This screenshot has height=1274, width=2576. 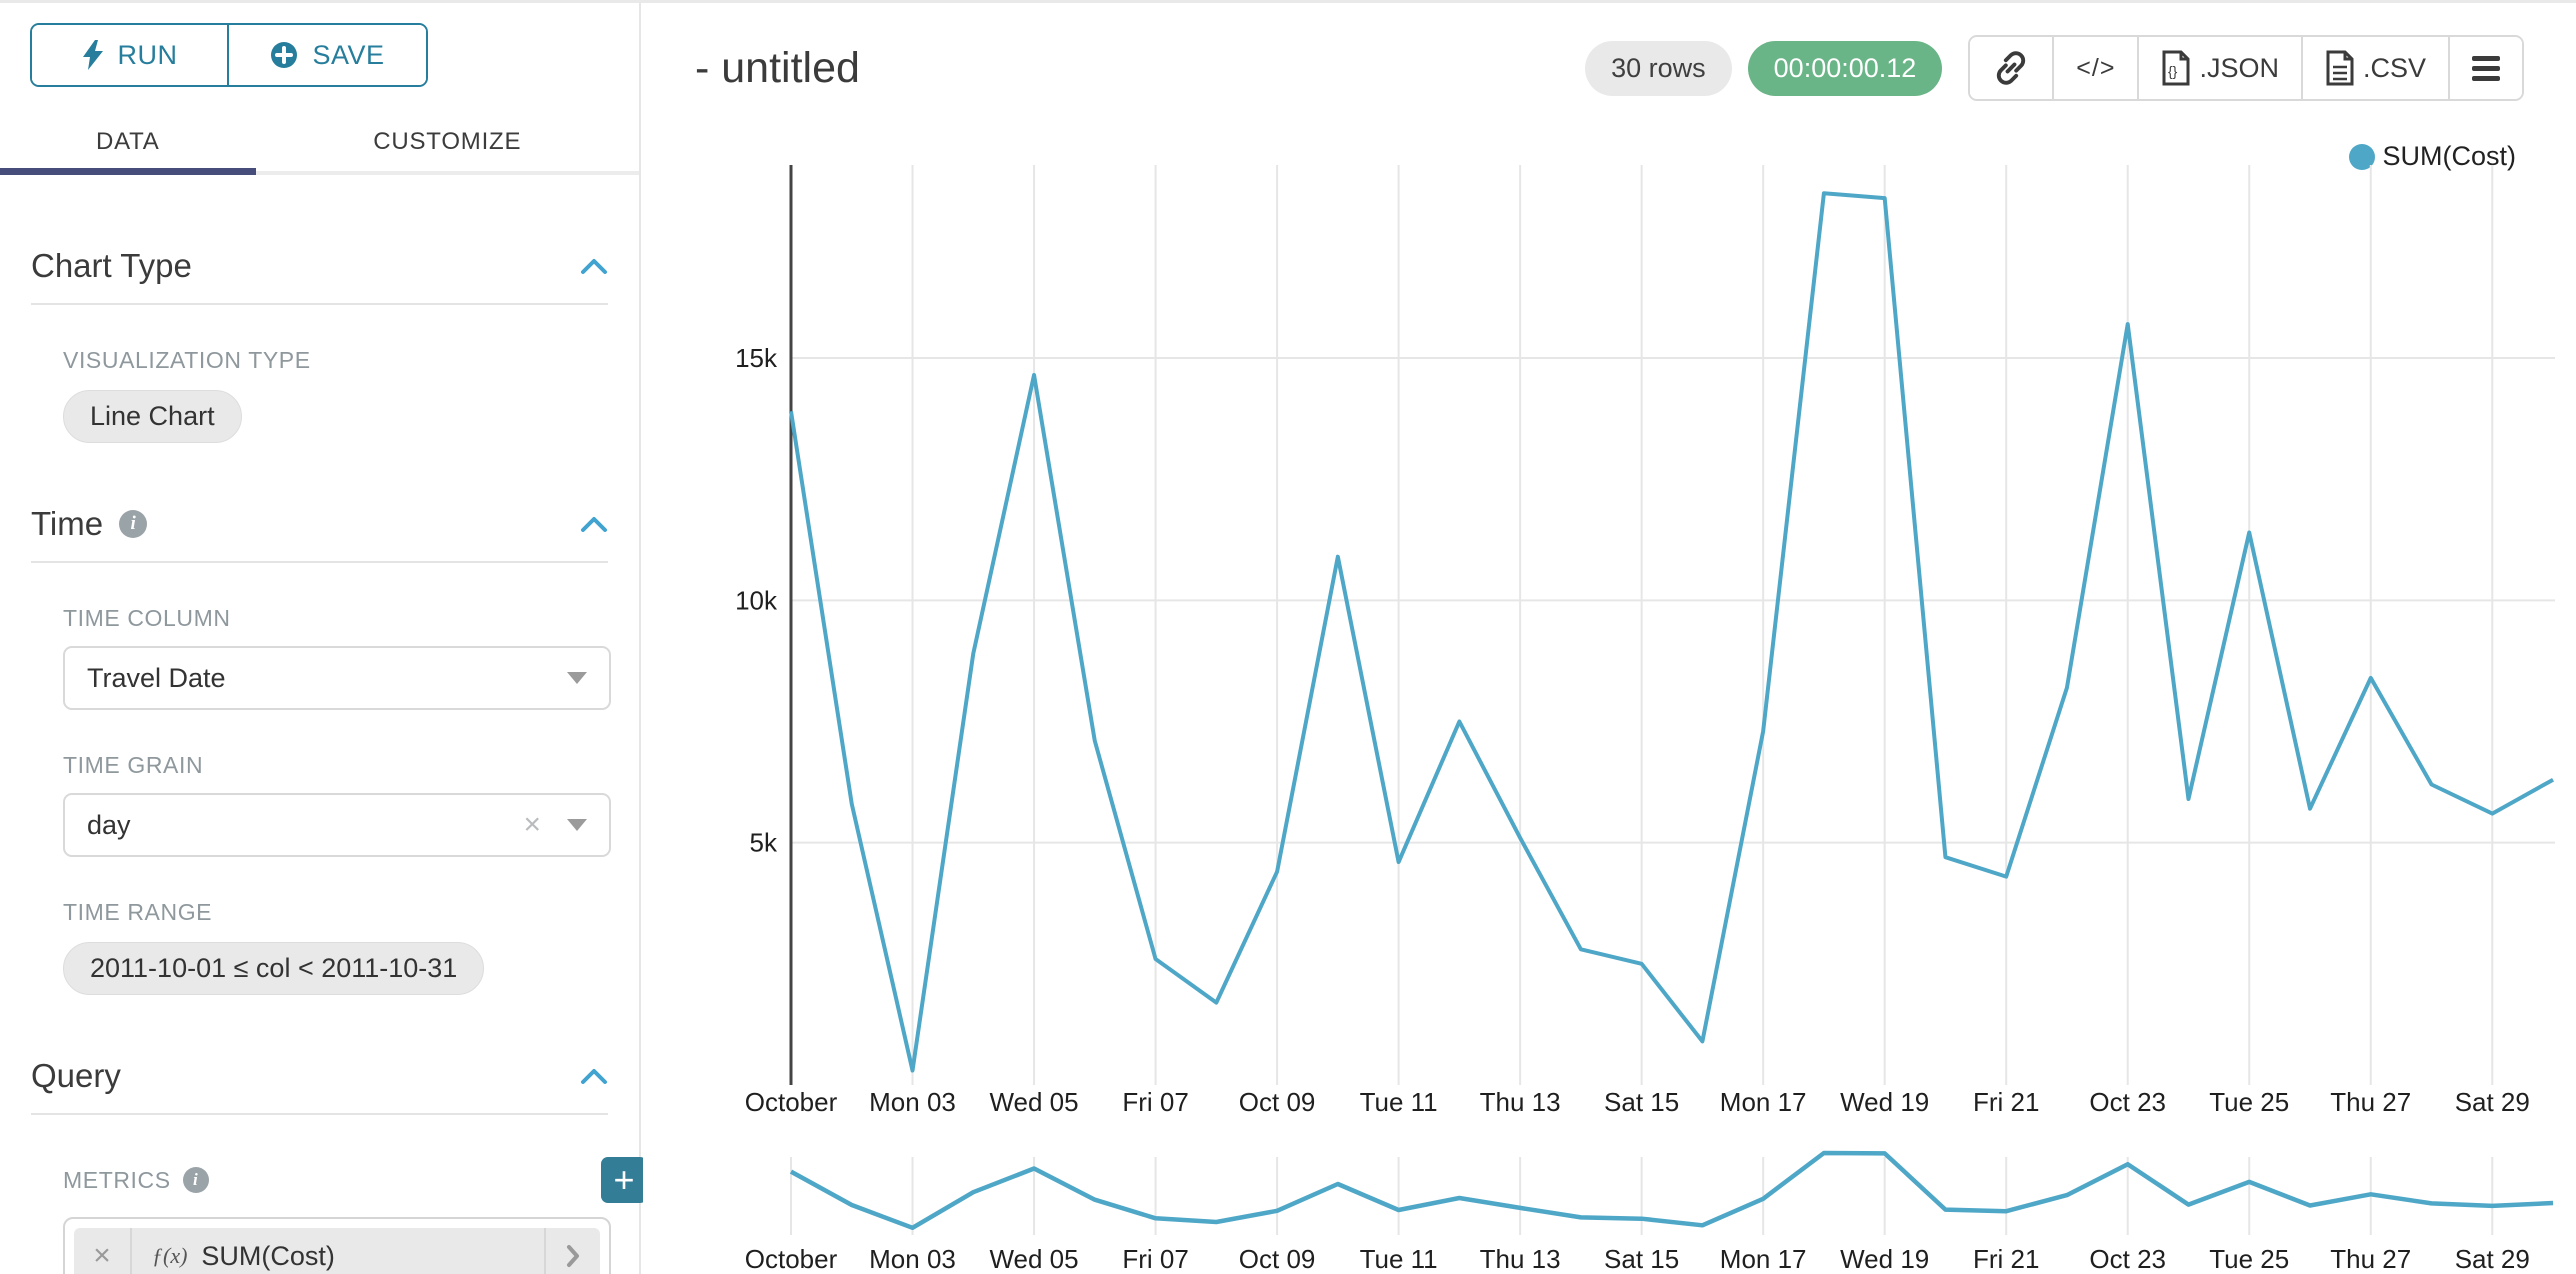 What do you see at coordinates (1671, 1190) in the screenshot?
I see `context-series-line` at bounding box center [1671, 1190].